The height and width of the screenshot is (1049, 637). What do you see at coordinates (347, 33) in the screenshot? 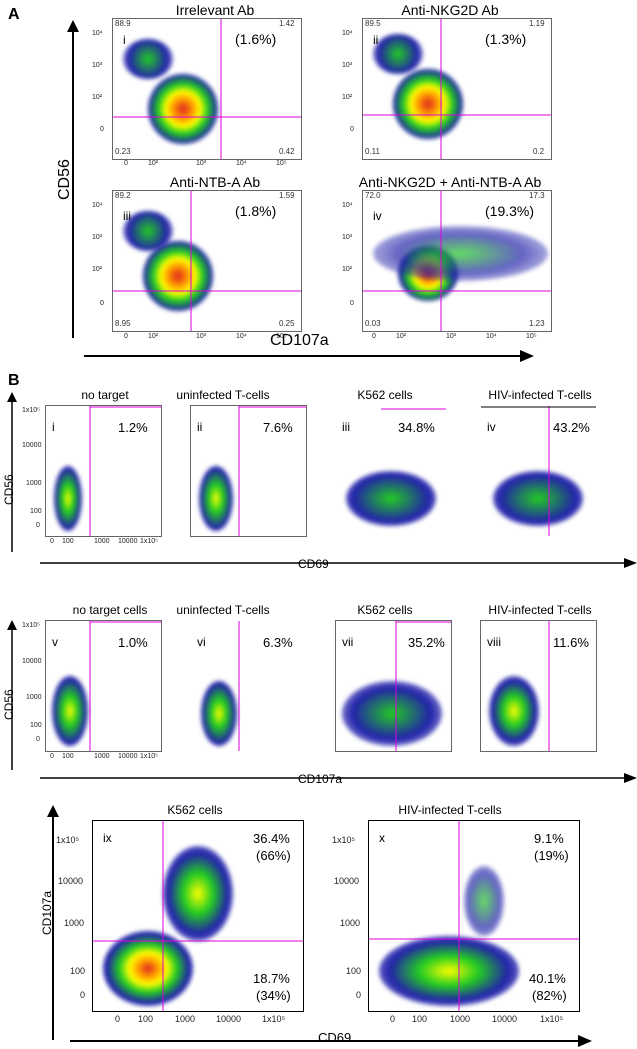
I see `plot-a-ii-ytick-1: 10⁴` at bounding box center [347, 33].